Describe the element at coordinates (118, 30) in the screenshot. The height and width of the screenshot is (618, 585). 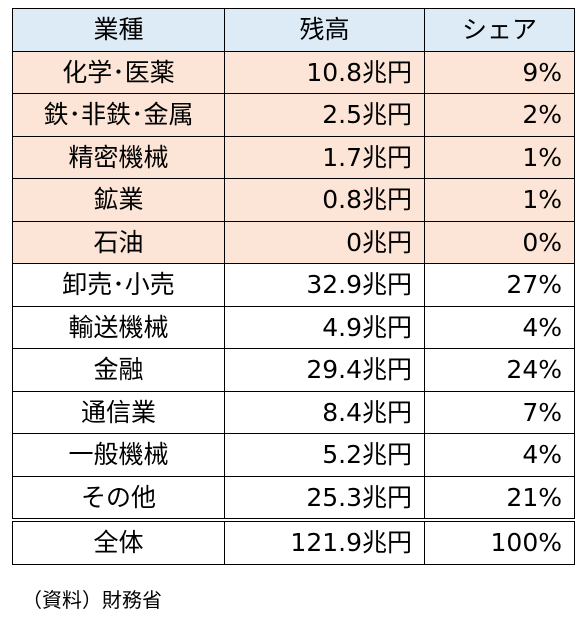
I see `header-industry: 業種` at that location.